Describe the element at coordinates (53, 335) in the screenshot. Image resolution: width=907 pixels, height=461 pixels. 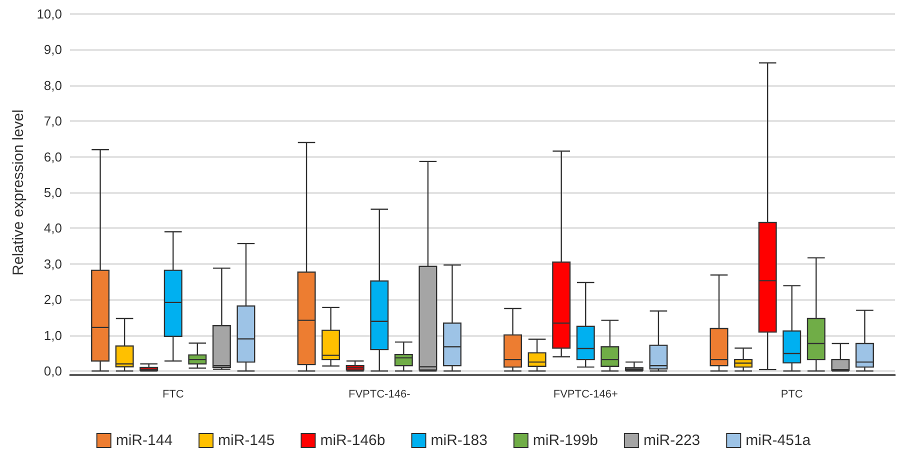
I see `y-tick-label: 1,0` at that location.